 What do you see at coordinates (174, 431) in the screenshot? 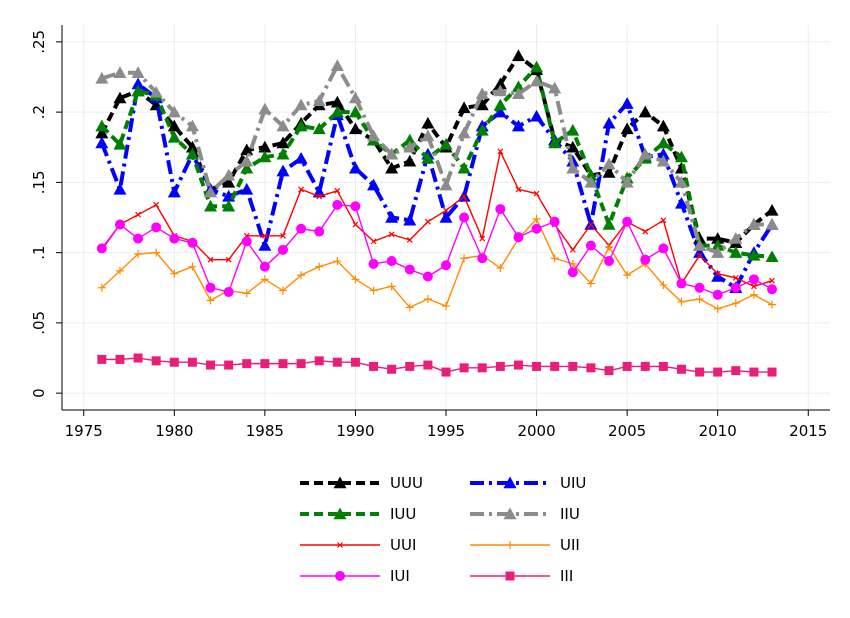
I see `x-tick-label: 1980` at bounding box center [174, 431].